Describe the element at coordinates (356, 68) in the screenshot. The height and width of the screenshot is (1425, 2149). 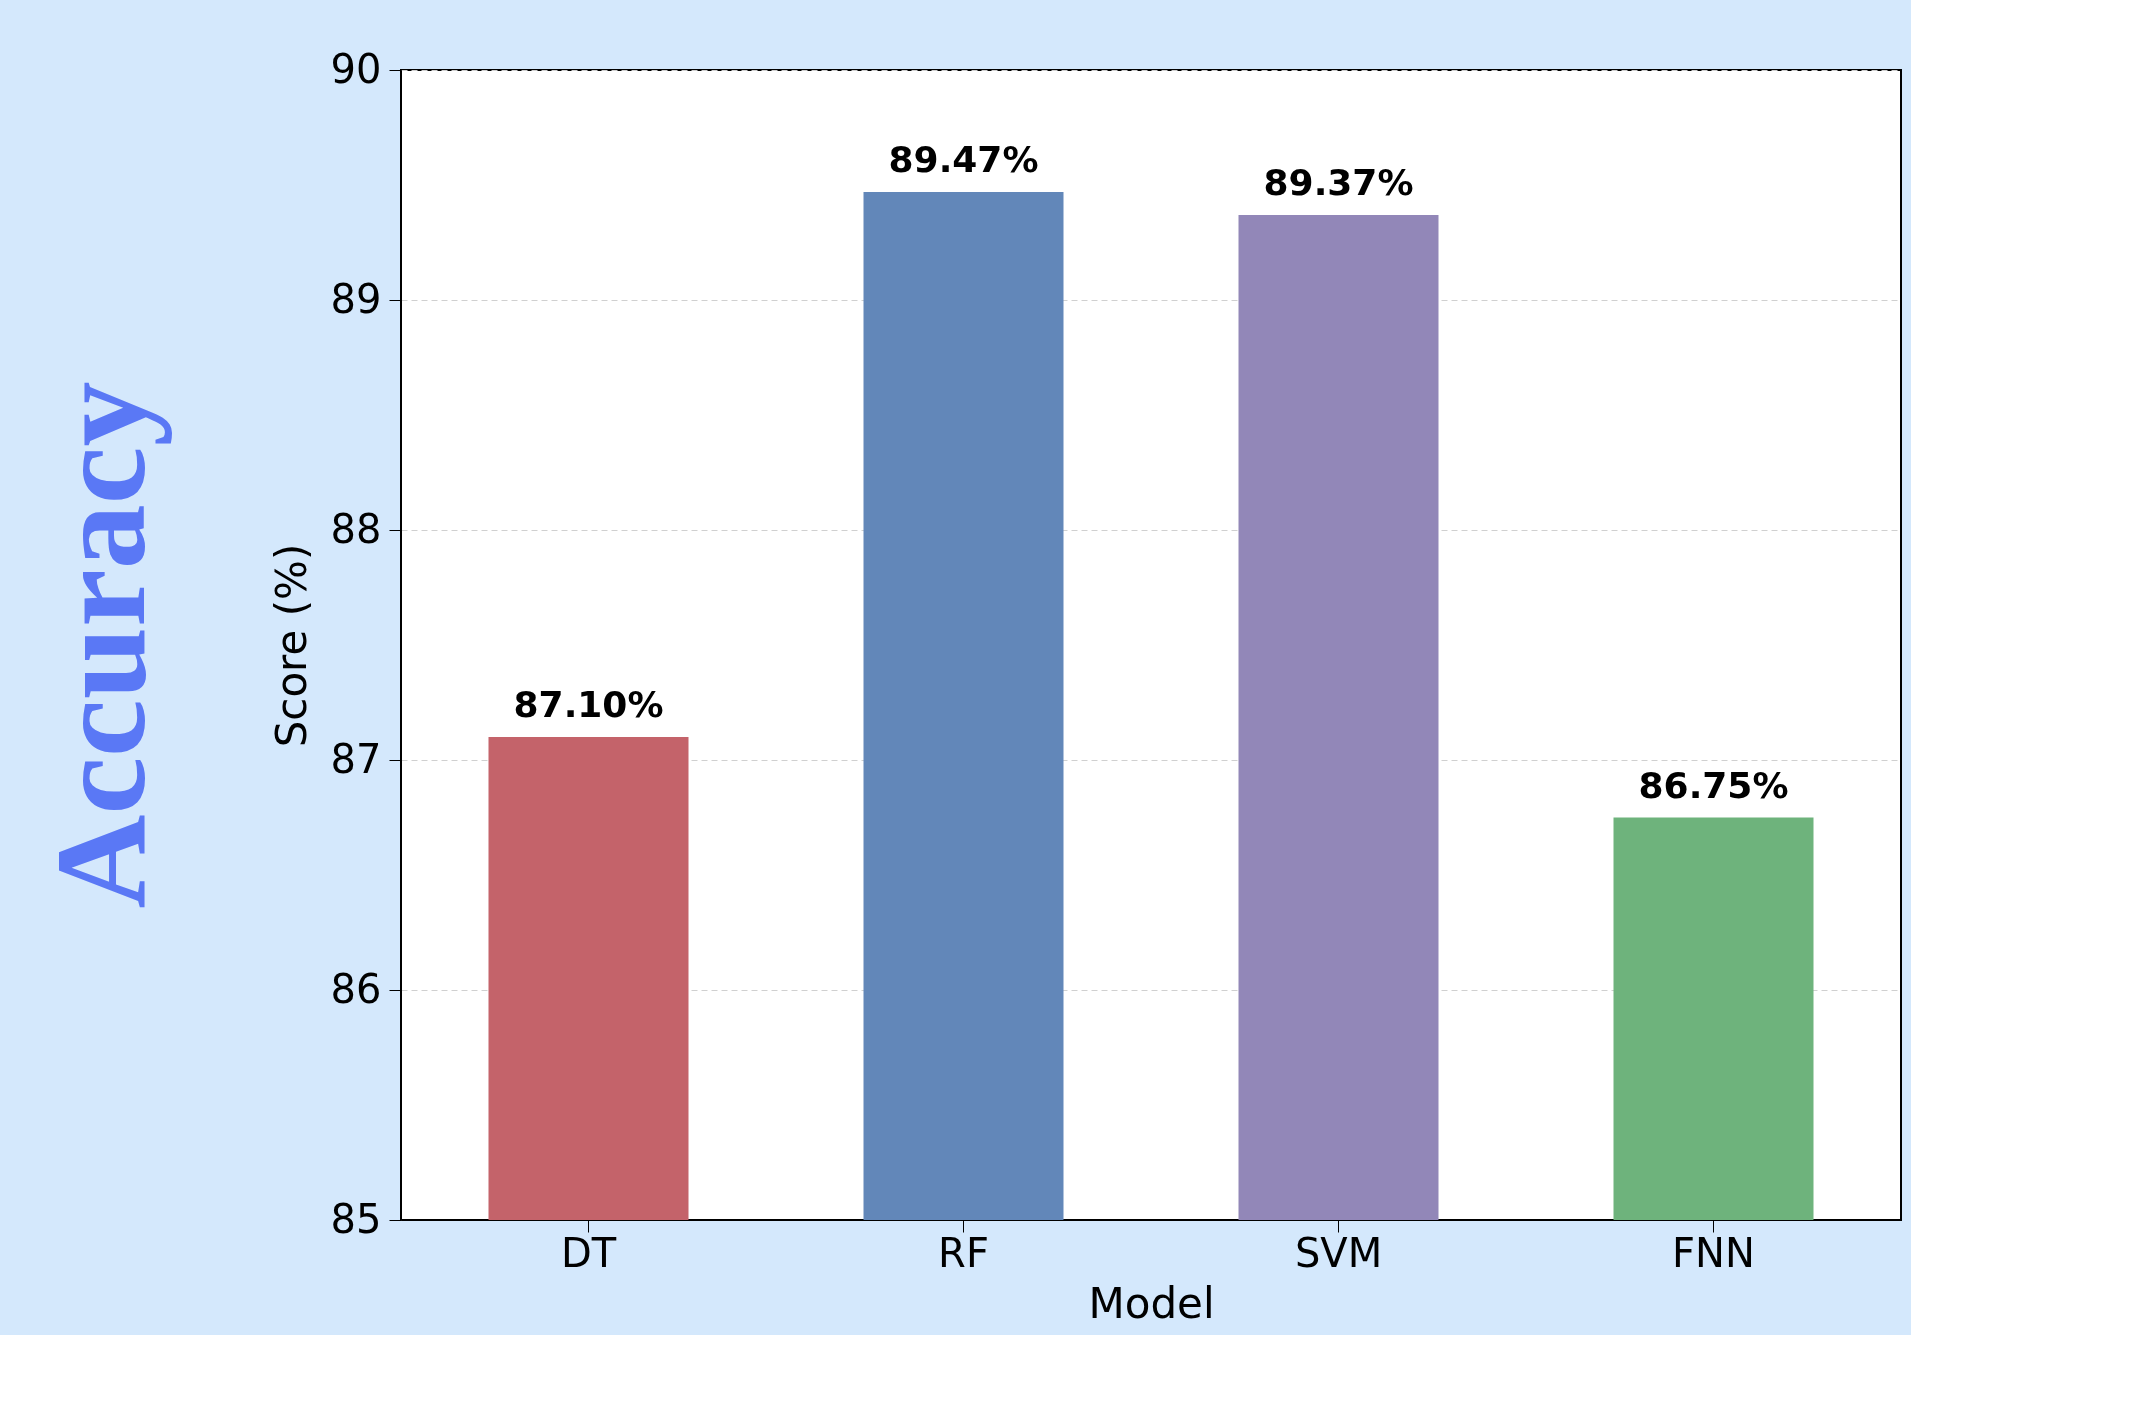
I see `y-tick-label: 90` at that location.